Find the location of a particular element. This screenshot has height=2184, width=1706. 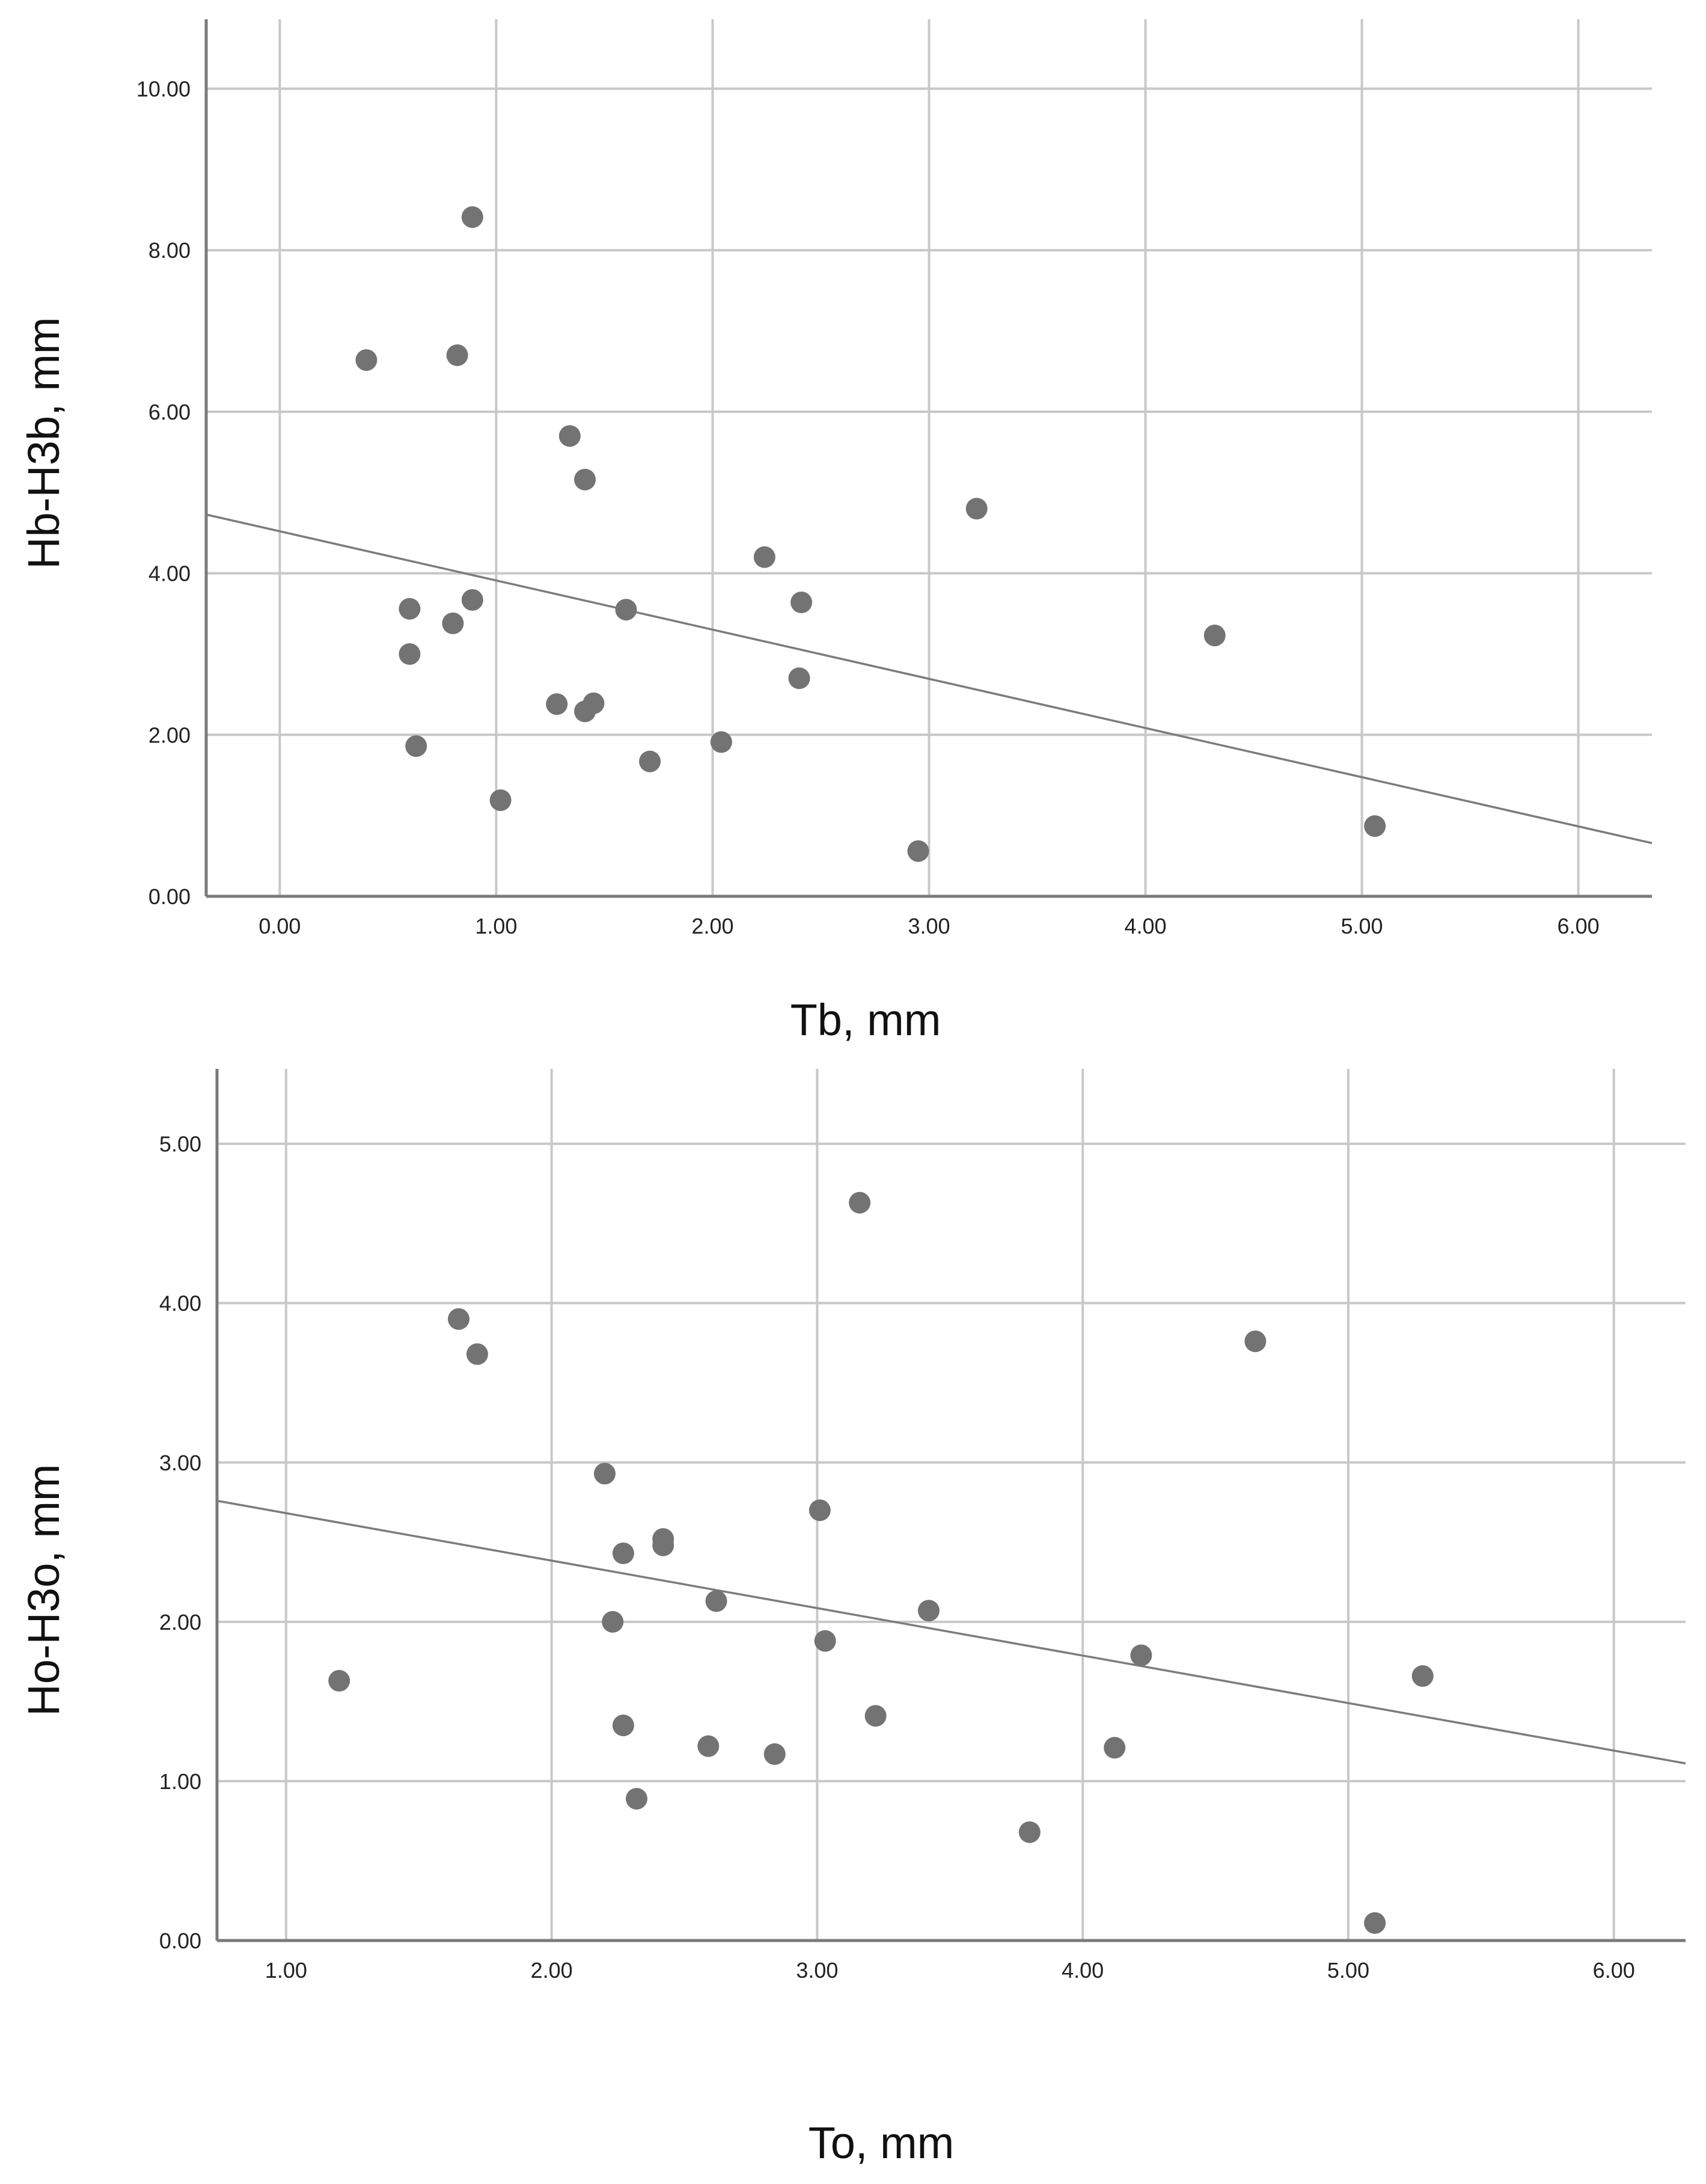

chart-bottom-fit-line is located at coordinates (951, 1632).